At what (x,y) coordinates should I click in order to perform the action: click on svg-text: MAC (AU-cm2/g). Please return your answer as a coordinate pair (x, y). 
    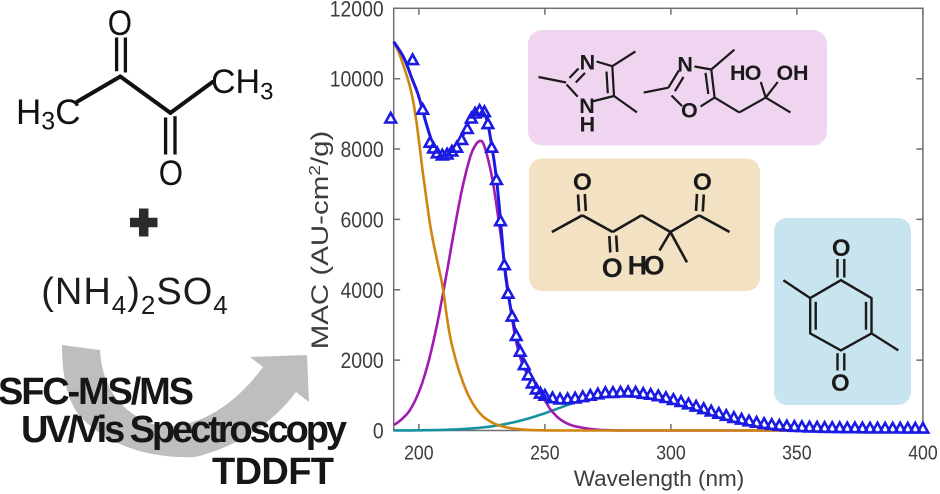
    Looking at the image, I should click on (320, 240).